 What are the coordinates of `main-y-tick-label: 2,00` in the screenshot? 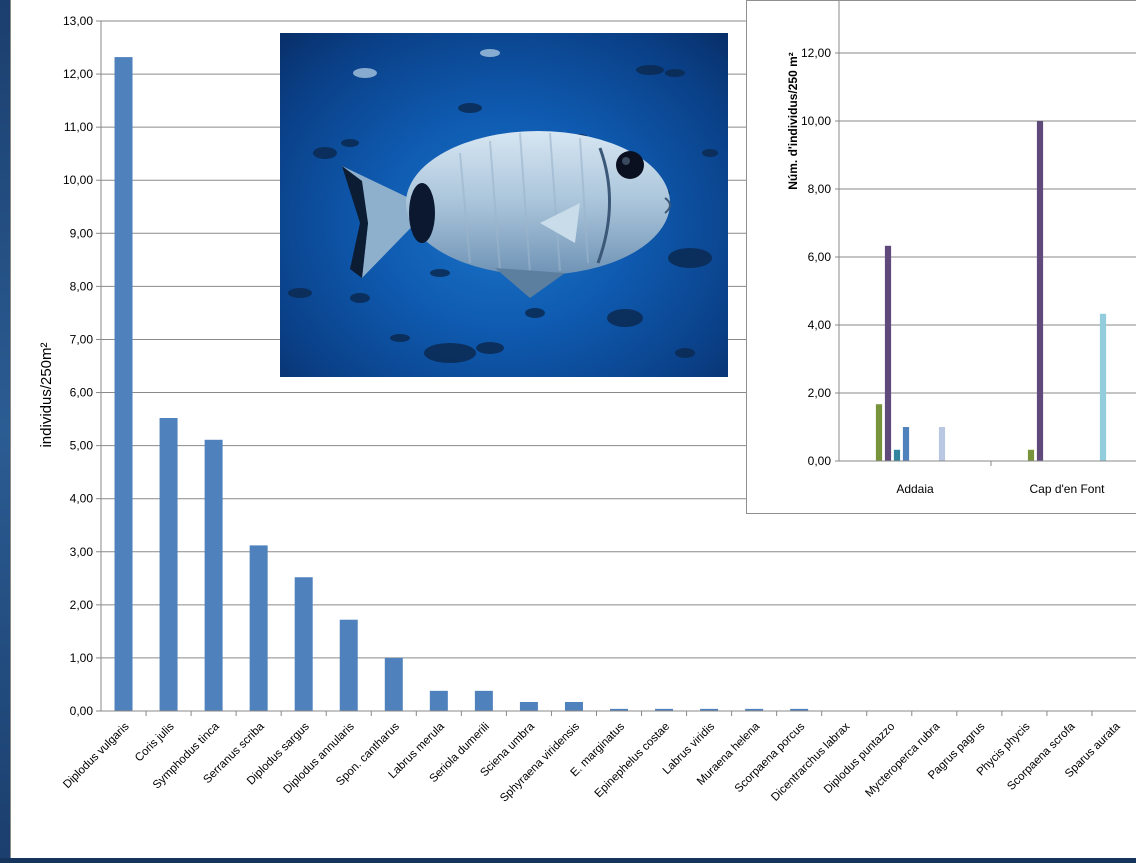 It's located at (82, 605).